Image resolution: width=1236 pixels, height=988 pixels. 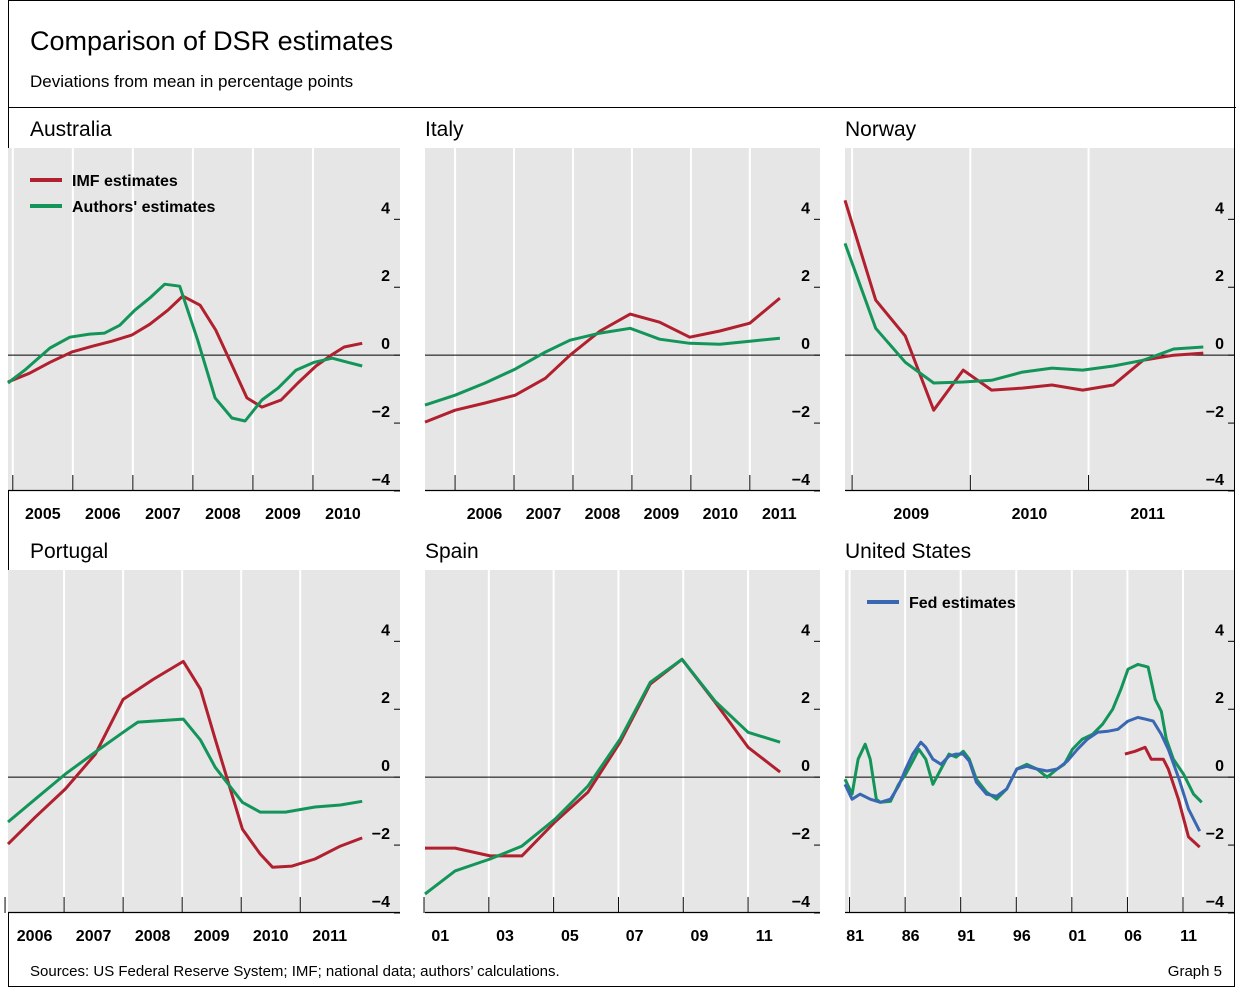 I want to click on panel-title: Italy, so click(x=444, y=129).